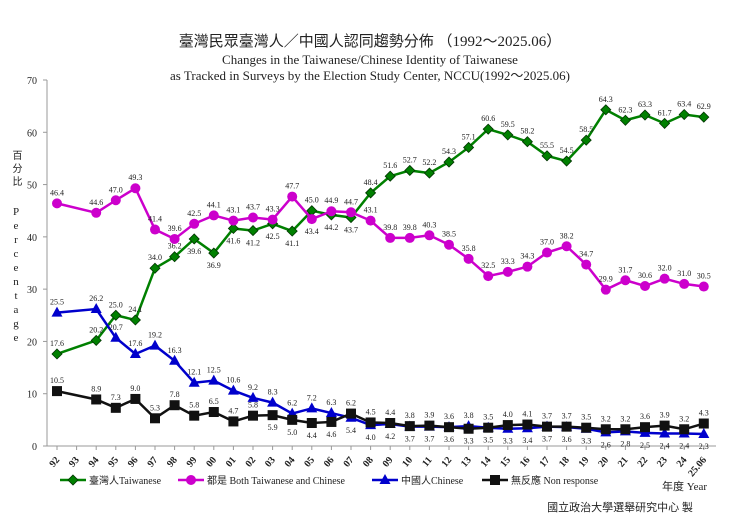 The height and width of the screenshot is (523, 740). I want to click on data-label: 19.2, so click(155, 335).